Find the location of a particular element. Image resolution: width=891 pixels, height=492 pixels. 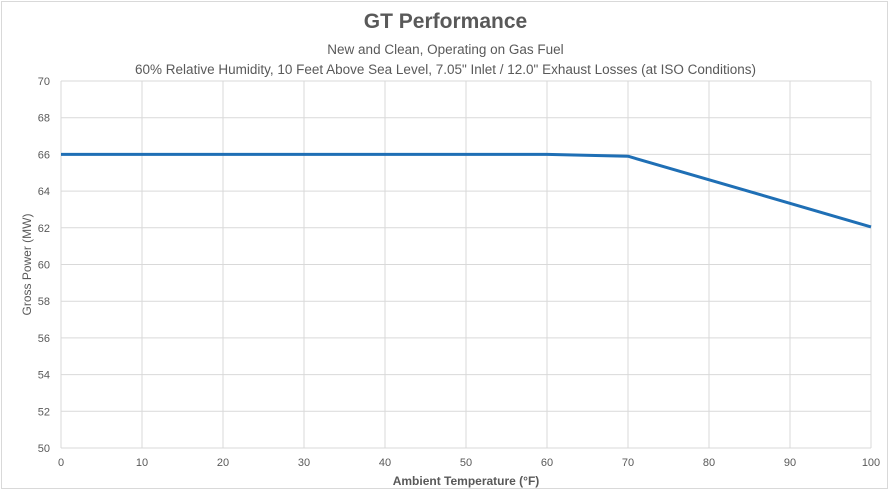

x-tick-label: 40 is located at coordinates (385, 463).